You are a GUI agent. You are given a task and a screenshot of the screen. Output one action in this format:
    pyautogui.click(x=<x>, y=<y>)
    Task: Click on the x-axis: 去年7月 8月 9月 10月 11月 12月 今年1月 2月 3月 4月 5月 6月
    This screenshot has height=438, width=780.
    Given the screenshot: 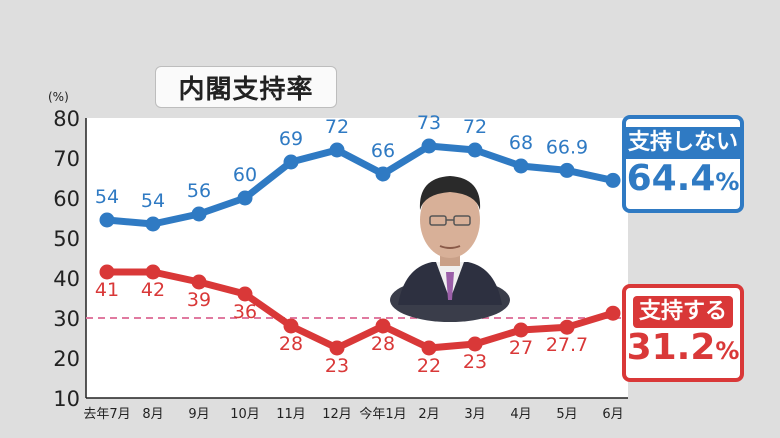 What is the action you would take?
    pyautogui.click(x=355, y=409)
    